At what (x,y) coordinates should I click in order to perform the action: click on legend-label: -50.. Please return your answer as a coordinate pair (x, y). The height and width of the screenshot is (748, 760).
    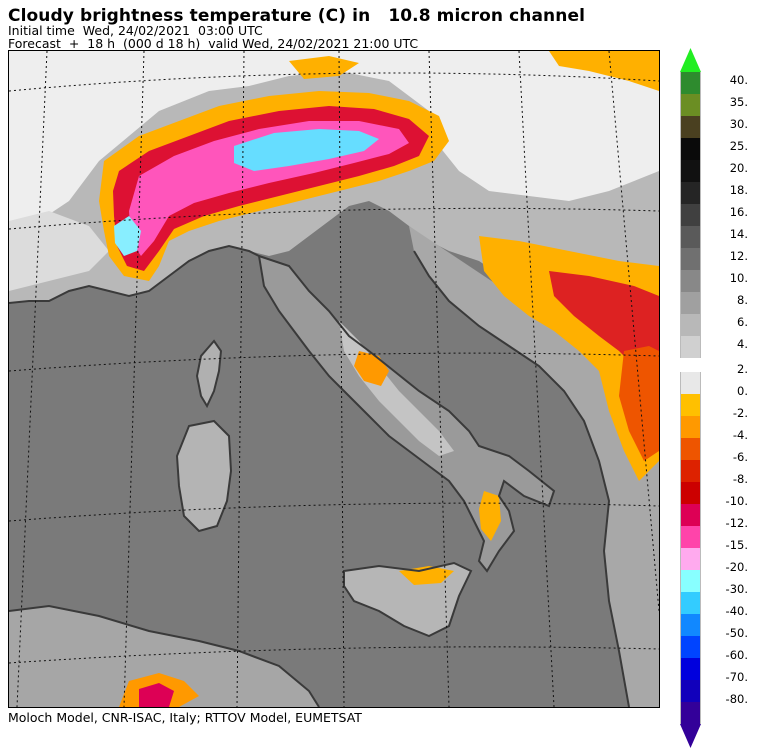
    Looking at the image, I should click on (736, 633).